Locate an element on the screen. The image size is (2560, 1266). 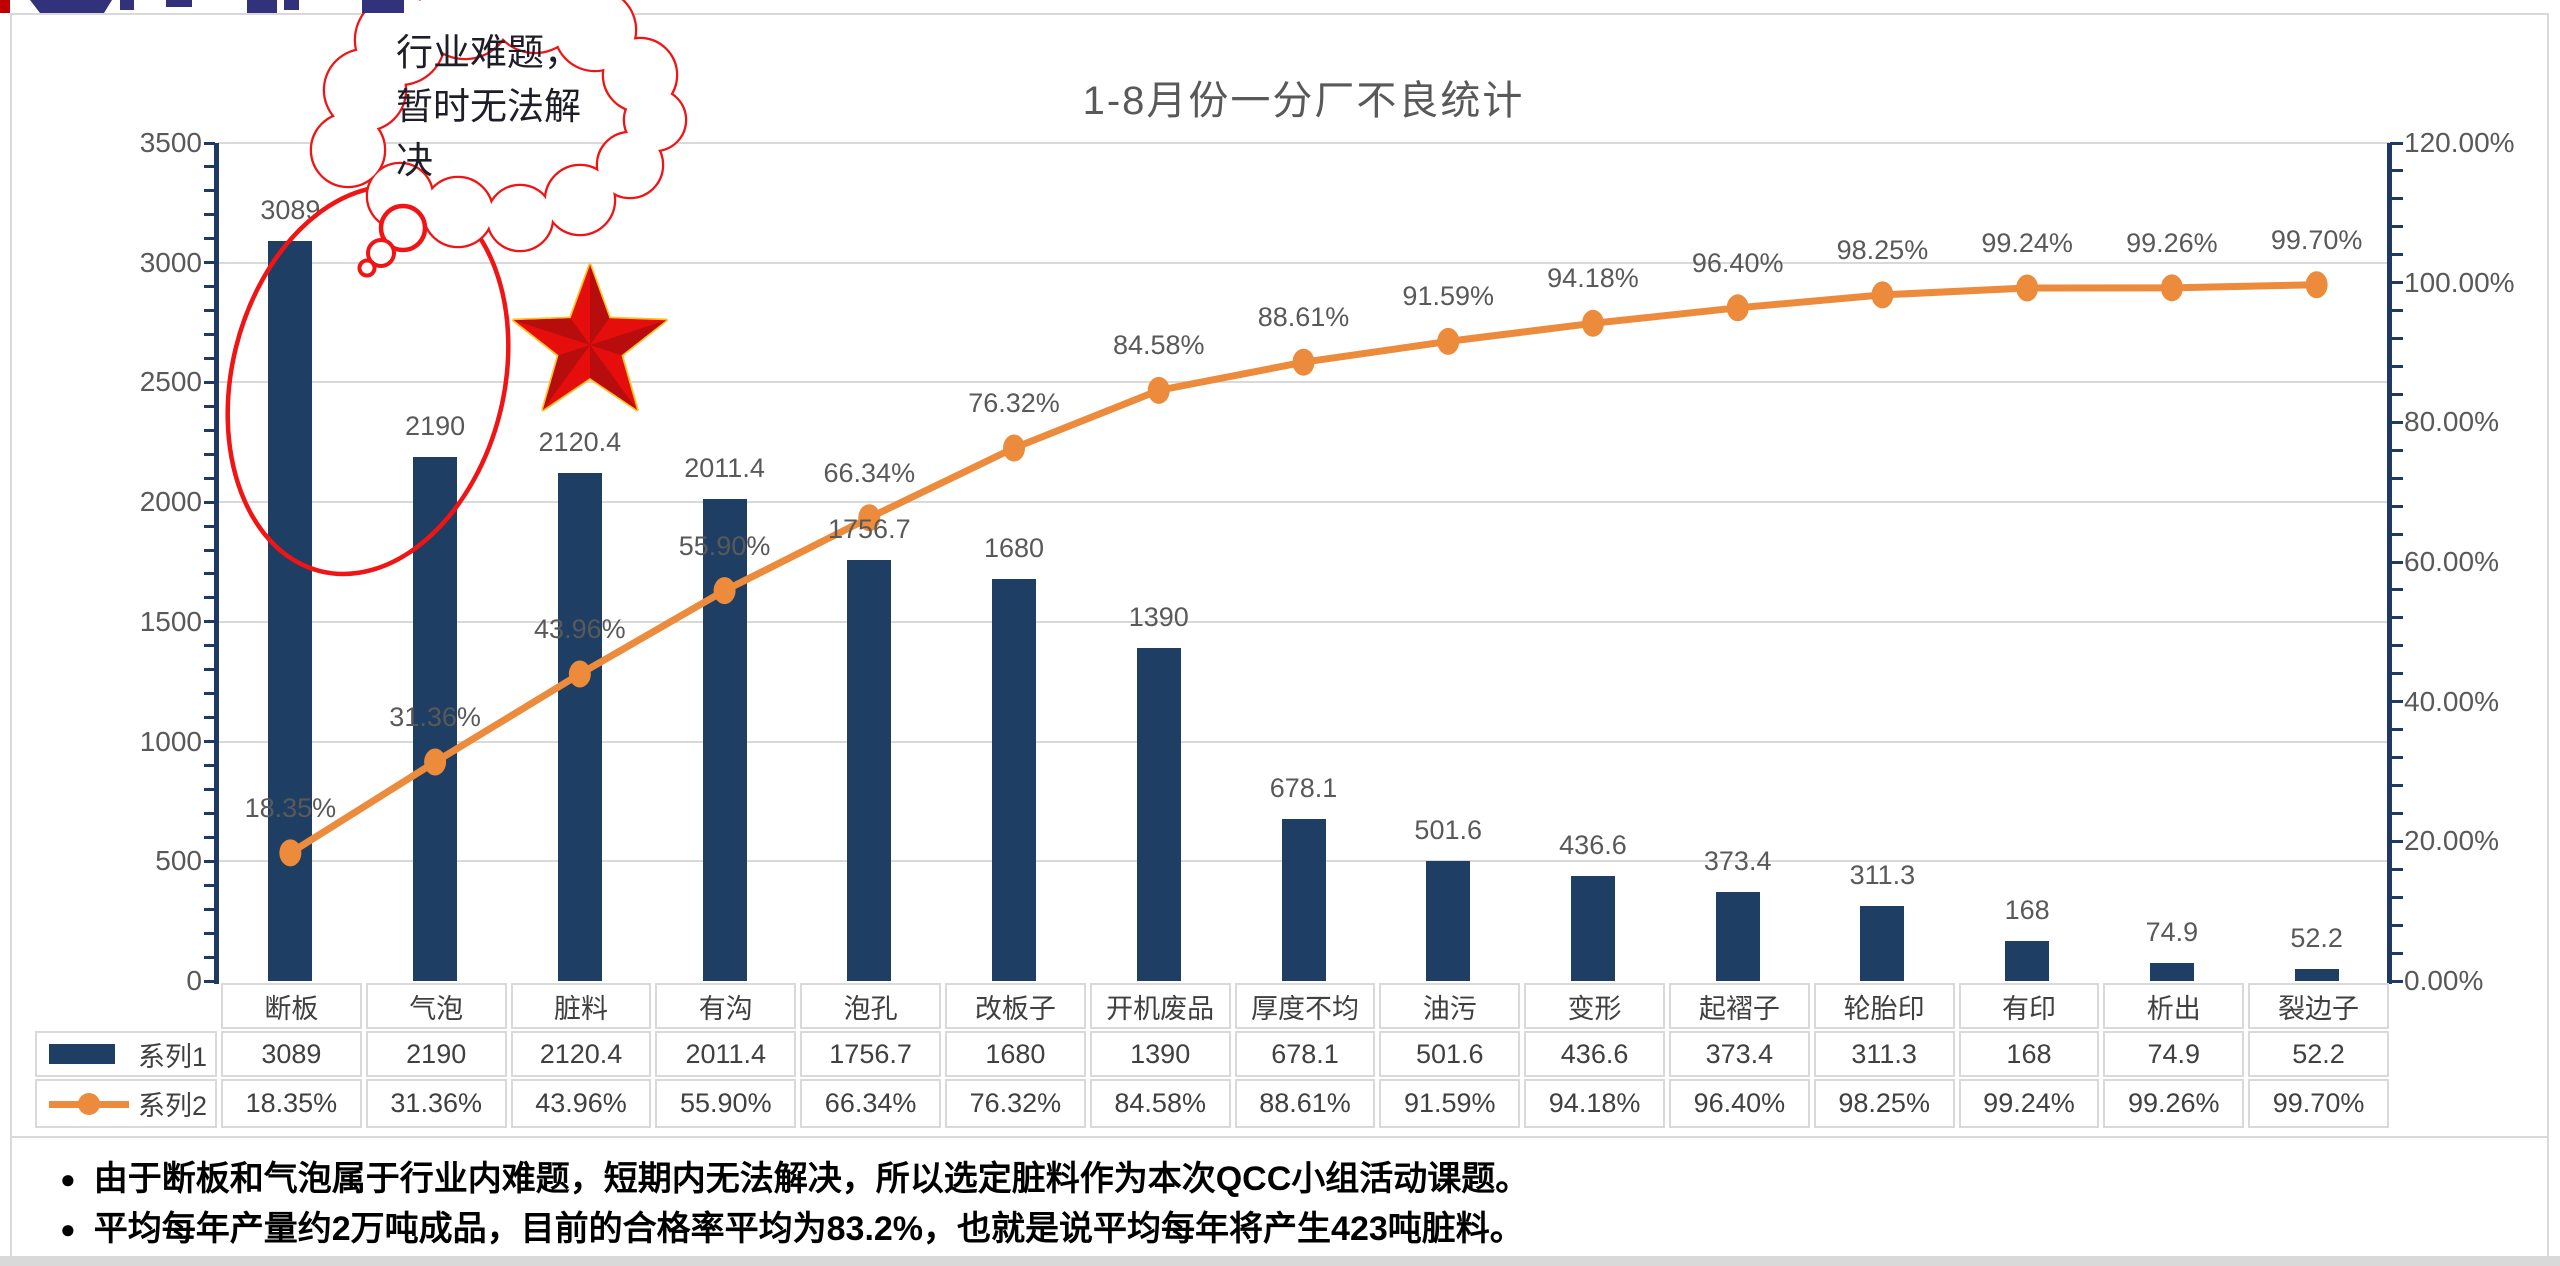
table-value-cell: 1756.7 is located at coordinates (870, 1054).